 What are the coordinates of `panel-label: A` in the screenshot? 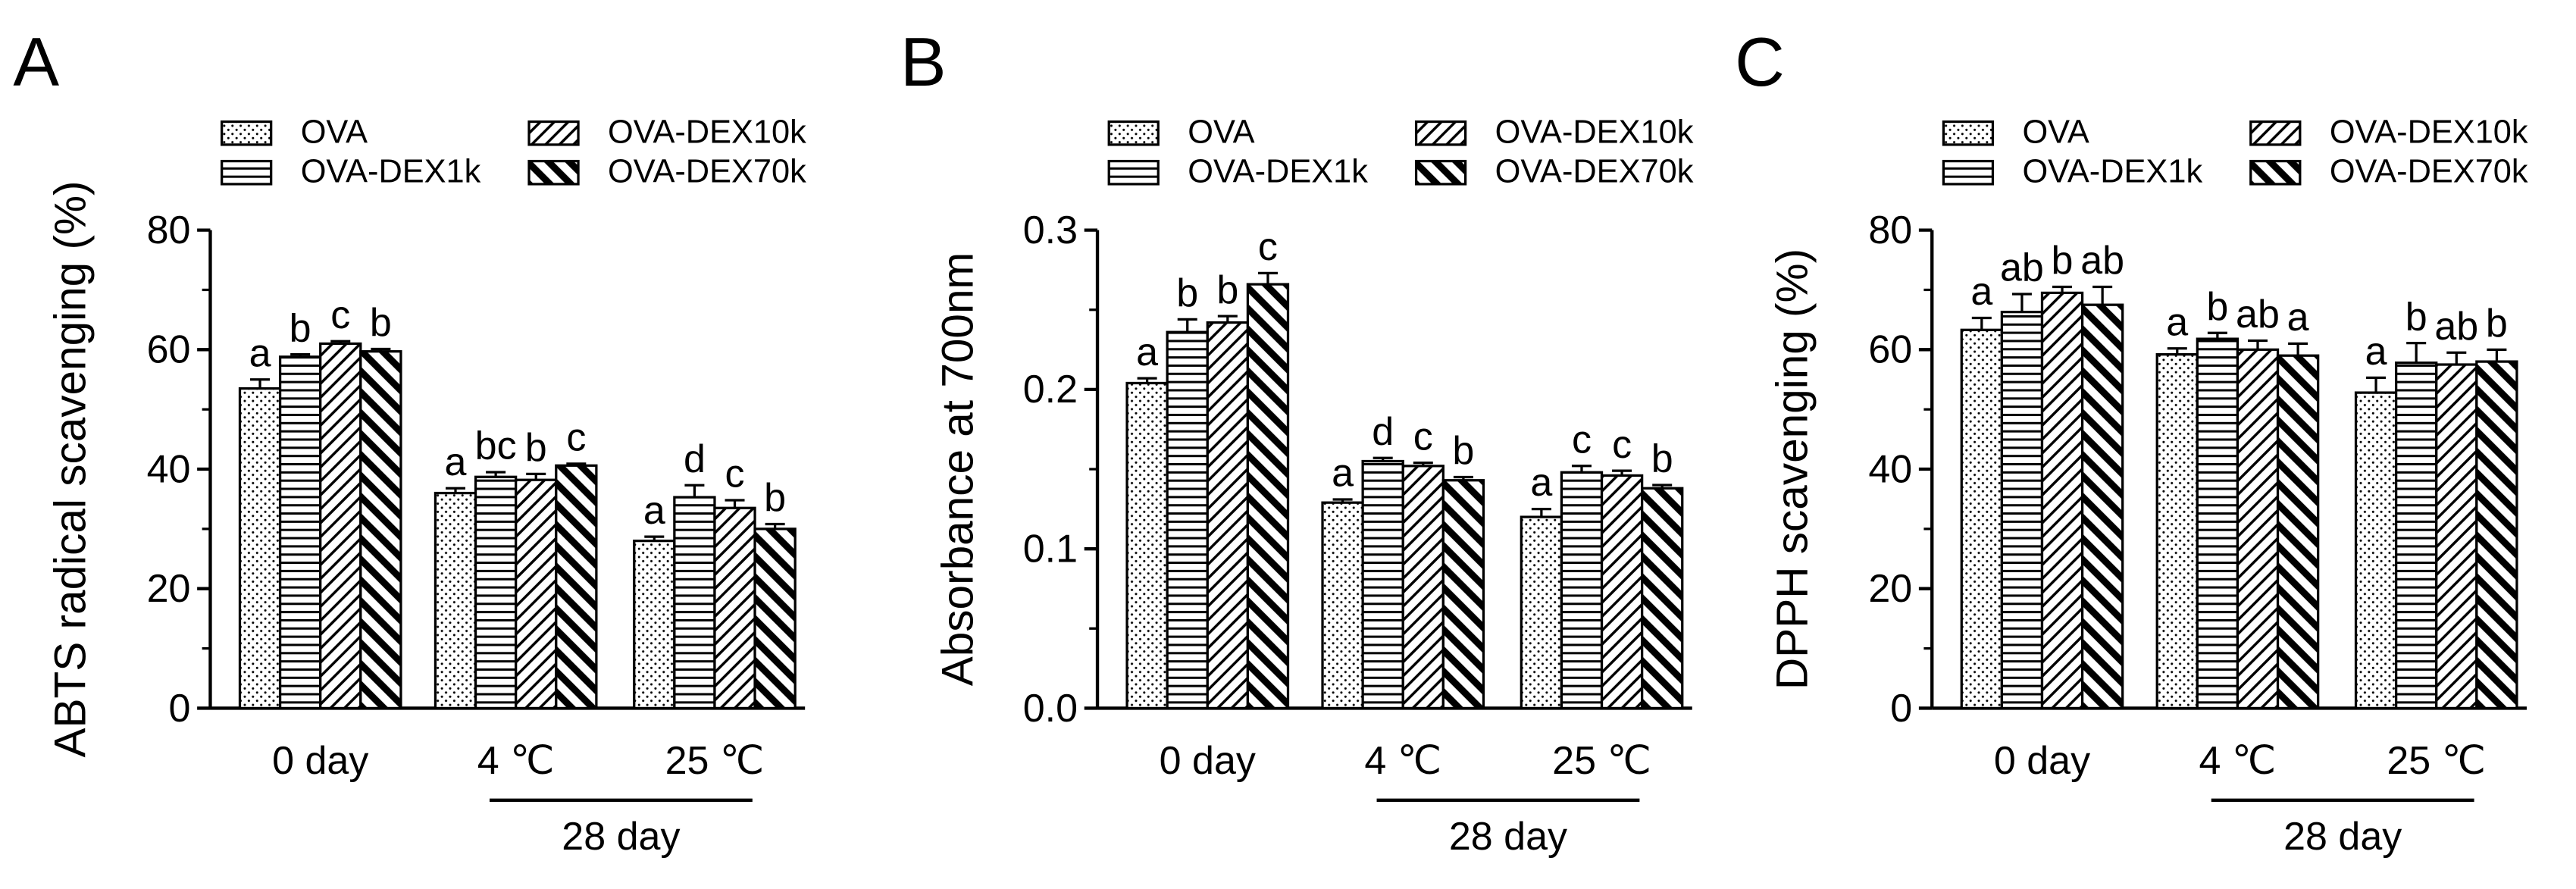 It's located at (36, 62).